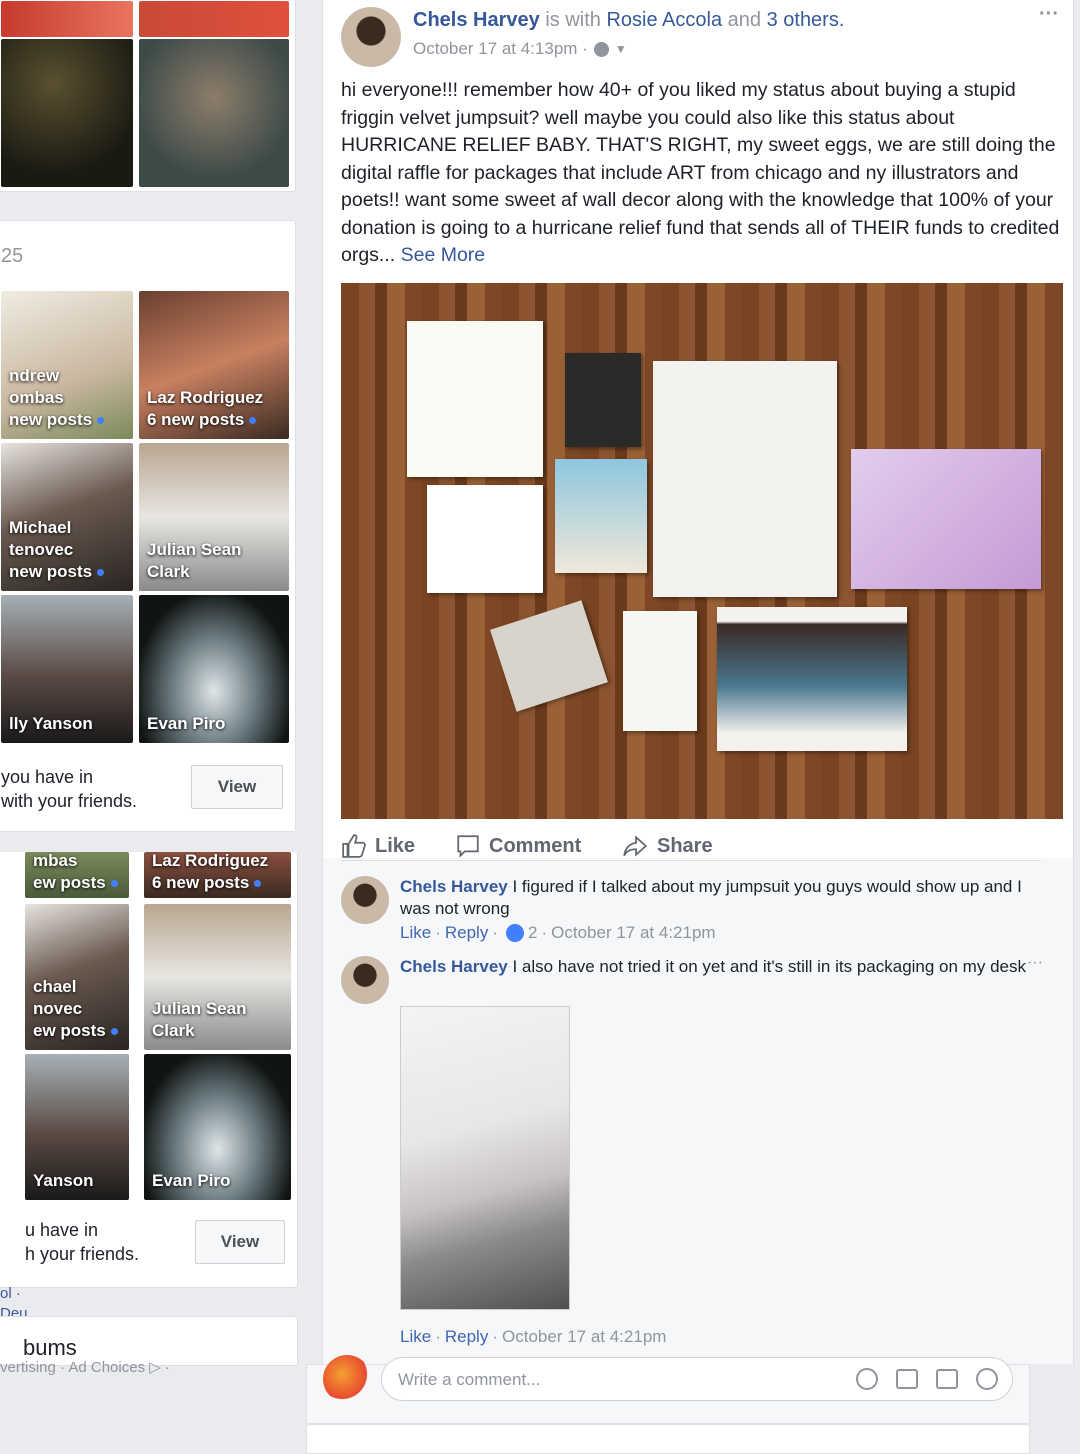 The width and height of the screenshot is (1080, 1454). I want to click on friends-count: 25, so click(12, 256).